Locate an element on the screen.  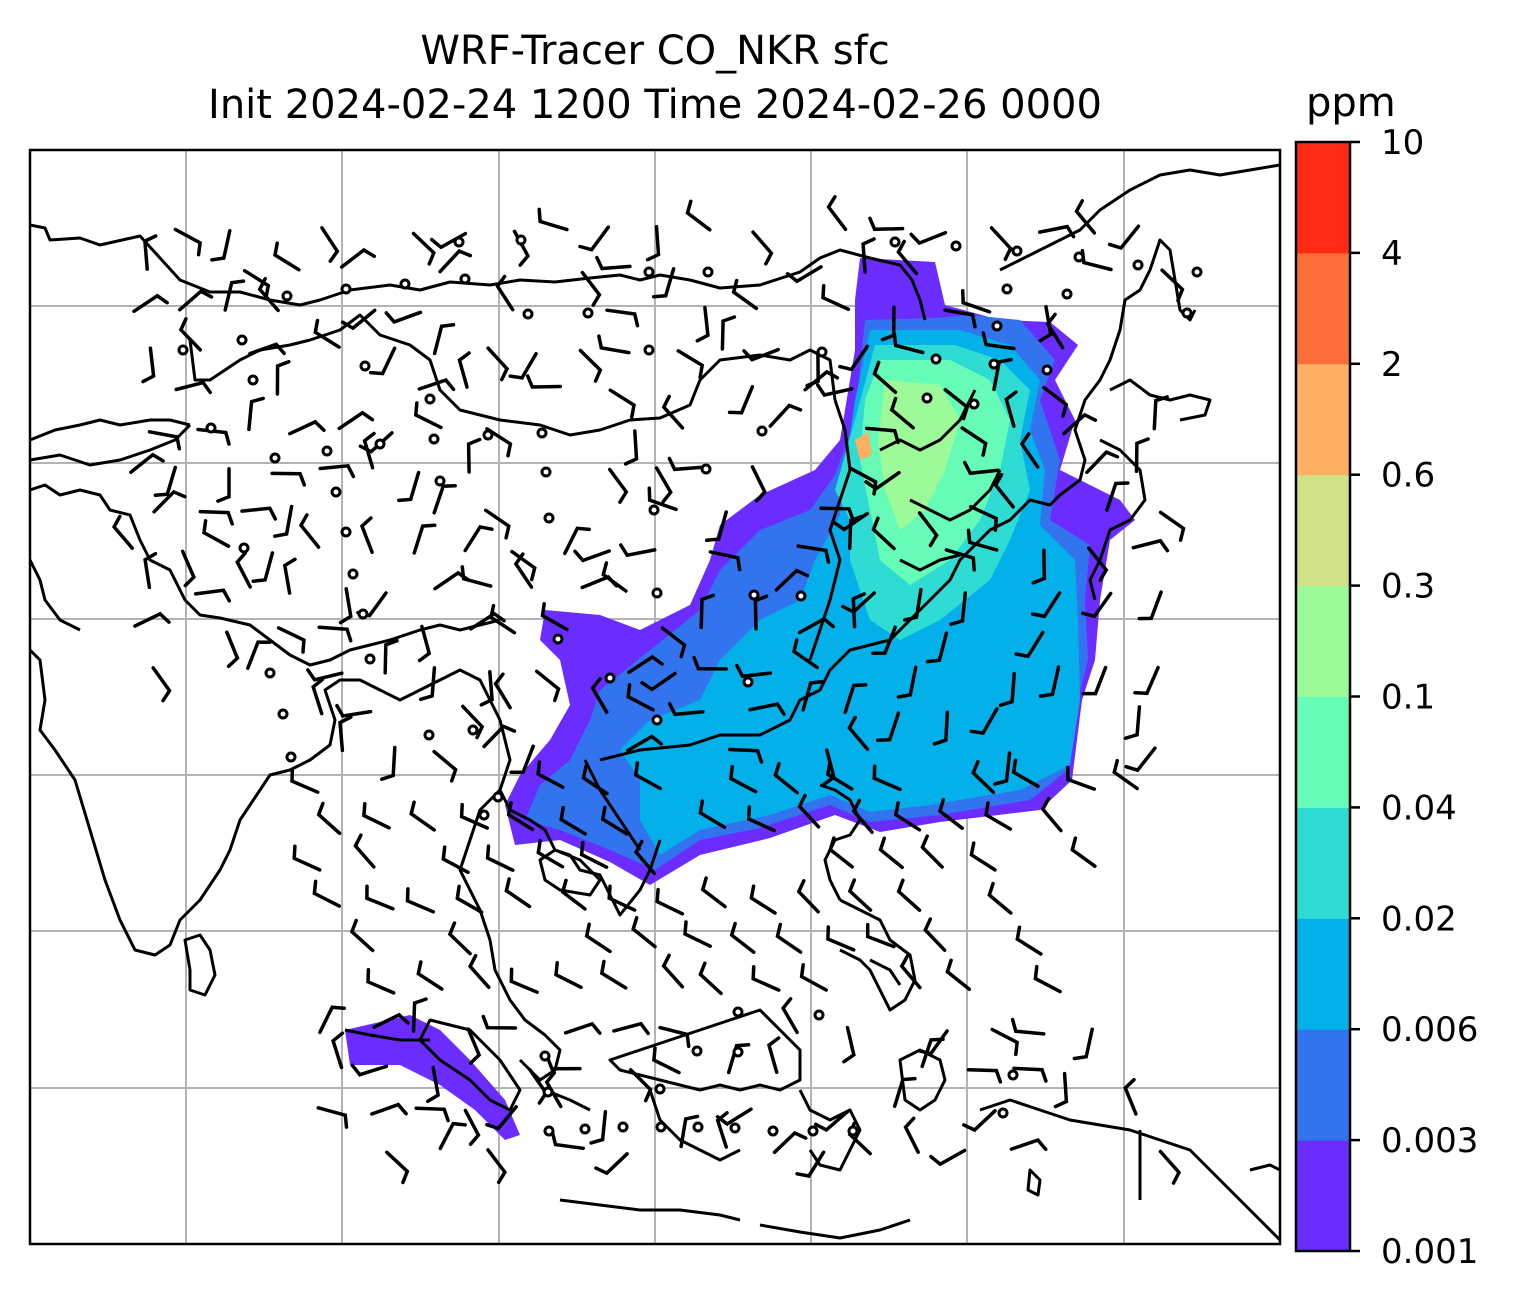
colorbar-tick-label: 0.6 is located at coordinates (1408, 476).